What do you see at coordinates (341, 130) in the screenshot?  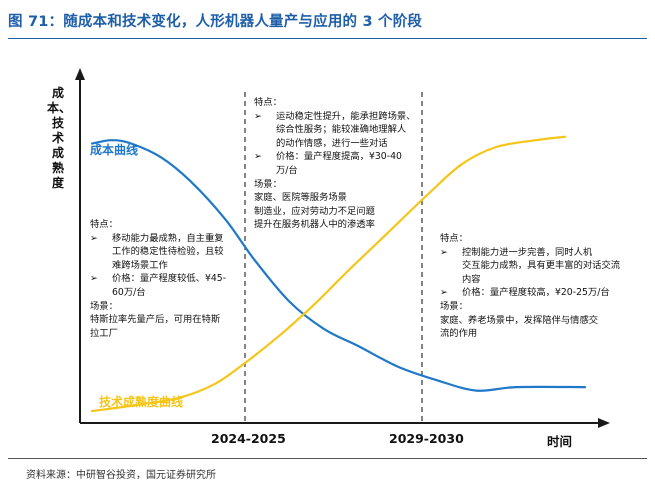 I see `stage2-line-text: 综合性服务；能较准确地理解人` at bounding box center [341, 130].